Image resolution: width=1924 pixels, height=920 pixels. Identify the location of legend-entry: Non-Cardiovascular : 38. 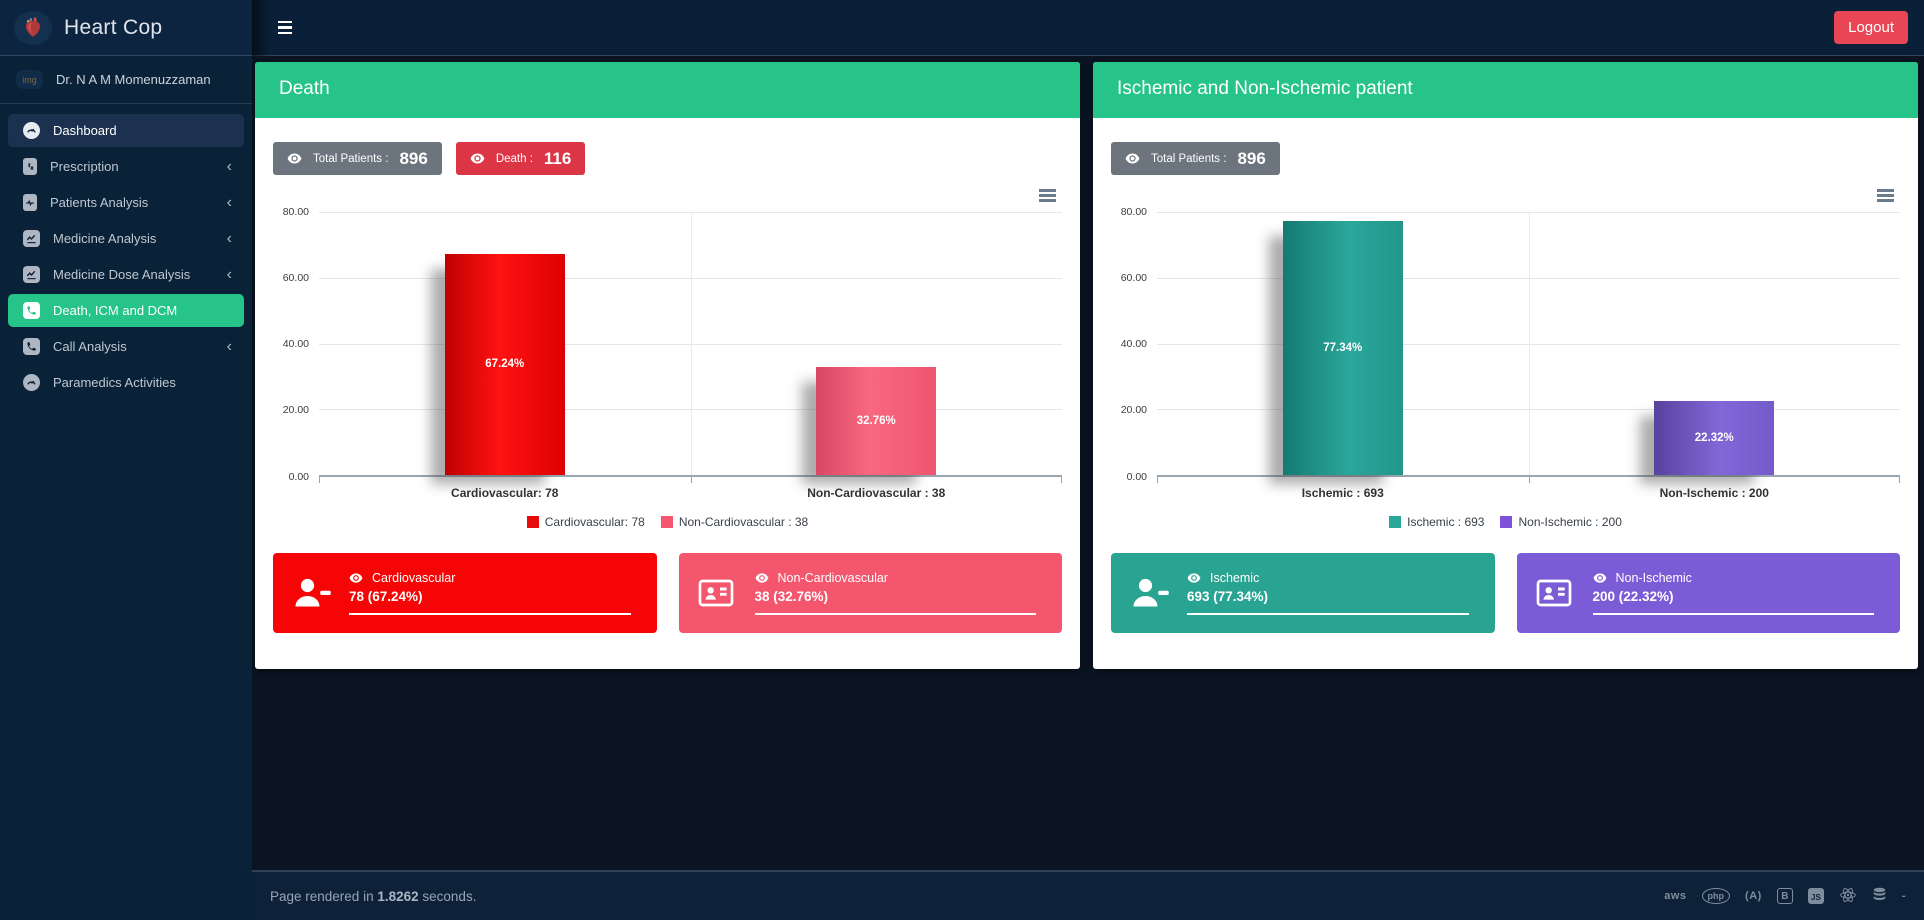
(734, 522).